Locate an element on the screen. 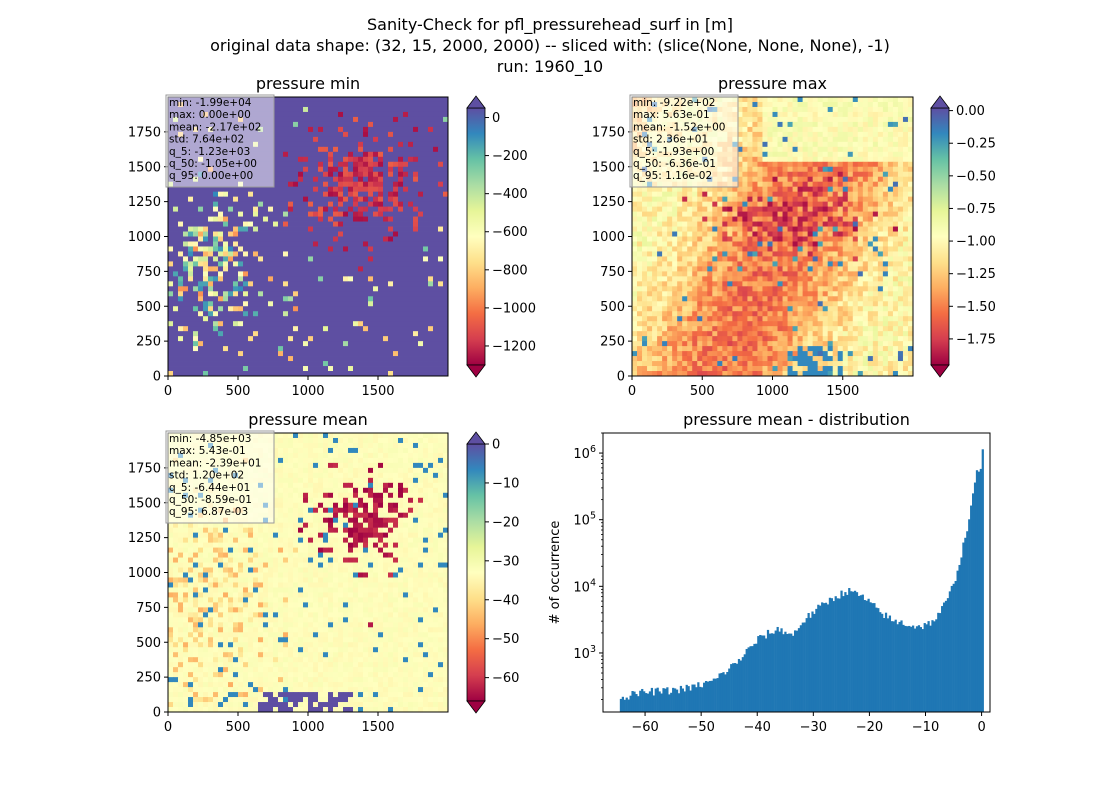 This screenshot has width=1100, height=800. stats-line: std: 2.36e+01 is located at coordinates (670, 140).